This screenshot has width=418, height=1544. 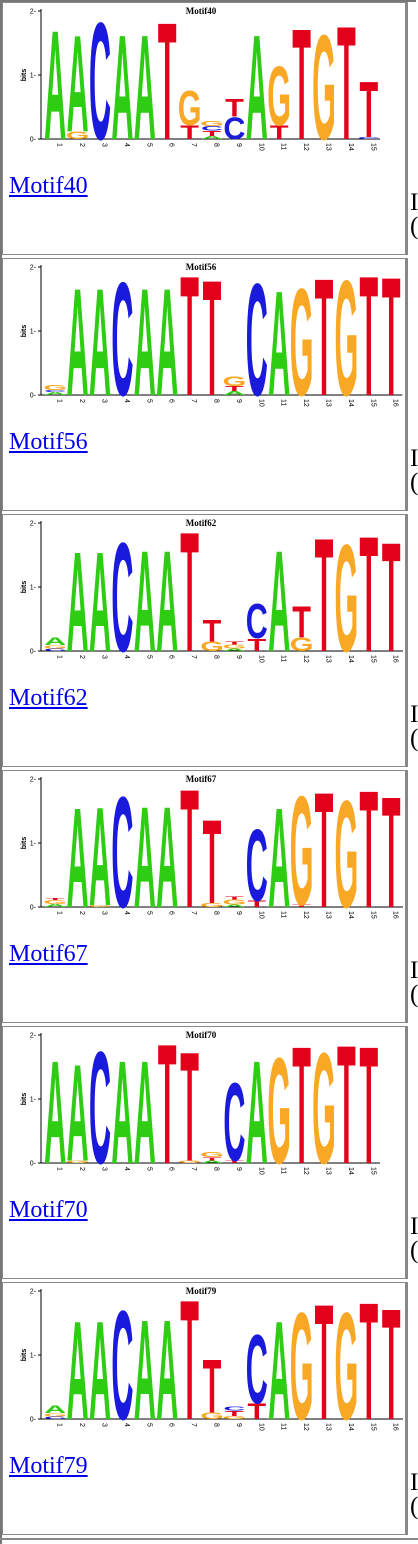 I want to click on motif-link: Motif62, so click(x=48, y=698).